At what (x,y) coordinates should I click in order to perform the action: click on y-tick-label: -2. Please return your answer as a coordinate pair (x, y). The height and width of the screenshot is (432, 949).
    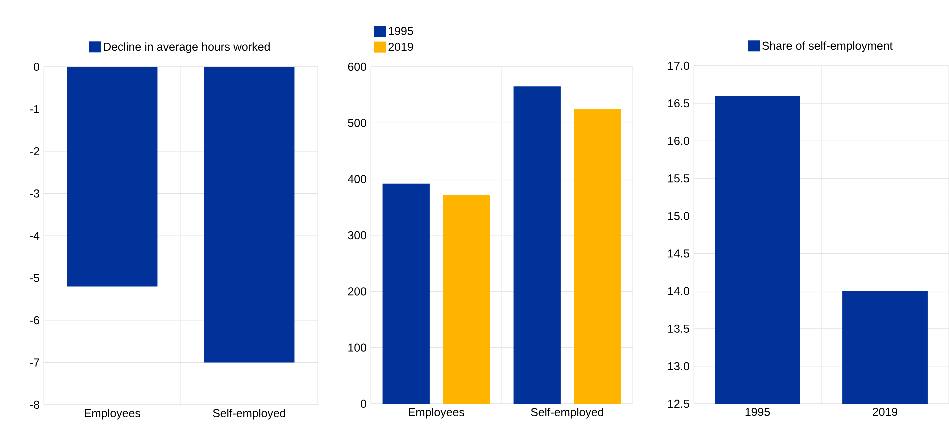
    Looking at the image, I should click on (35, 151).